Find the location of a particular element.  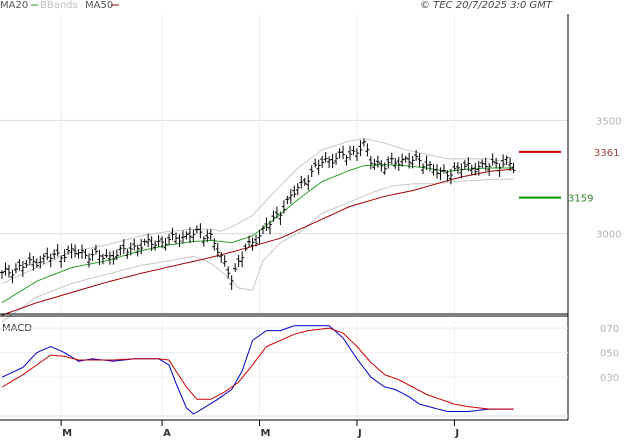

month-label: A is located at coordinates (167, 433).